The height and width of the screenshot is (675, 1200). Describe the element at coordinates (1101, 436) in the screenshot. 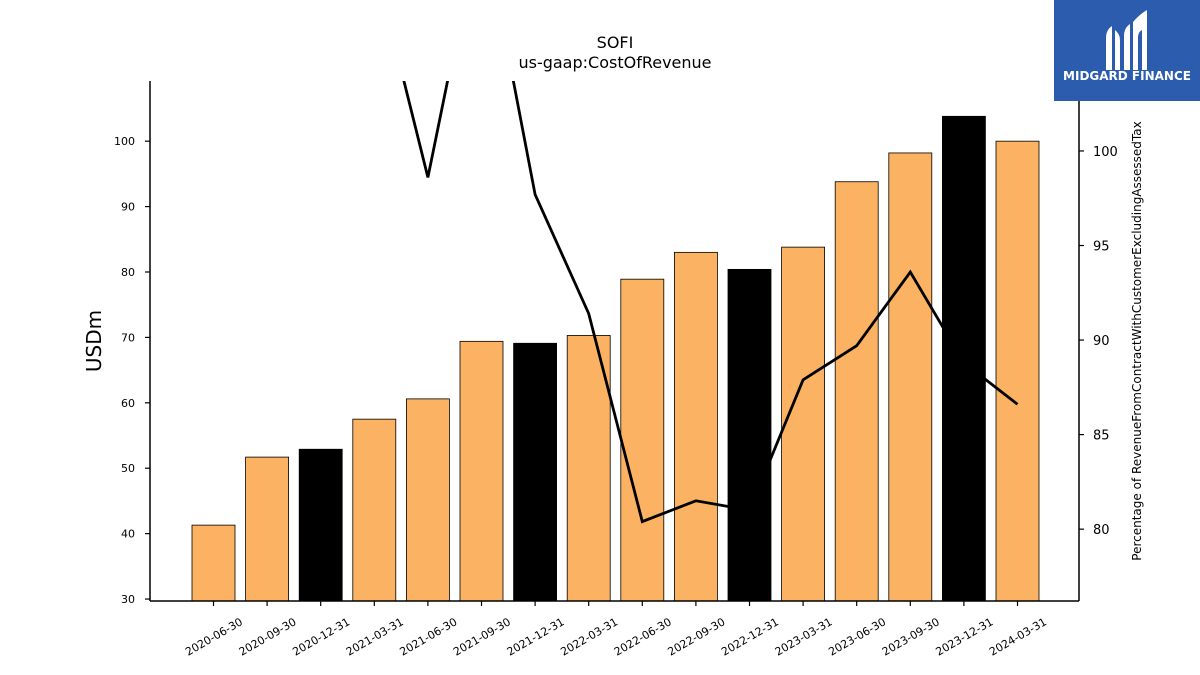

I see `y2-tick-label: 85` at that location.